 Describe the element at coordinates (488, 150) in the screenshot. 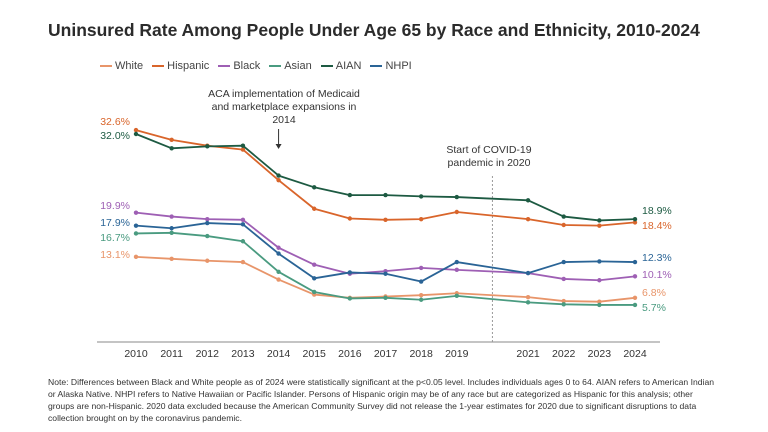

I see `annotation-text: Start of COVID-19` at that location.